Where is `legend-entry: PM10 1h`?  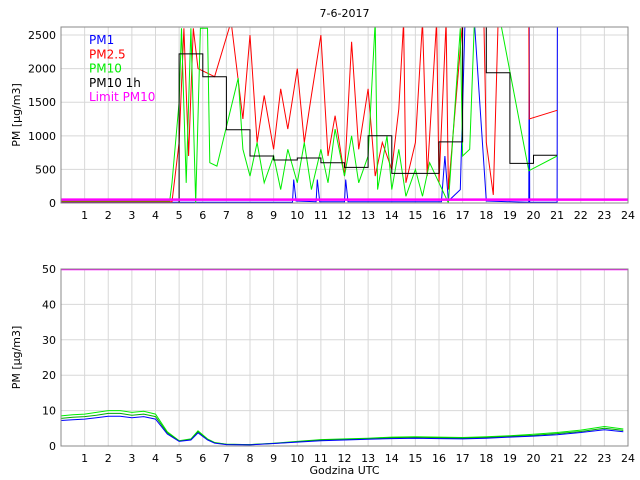
legend-entry: PM10 1h is located at coordinates (115, 83).